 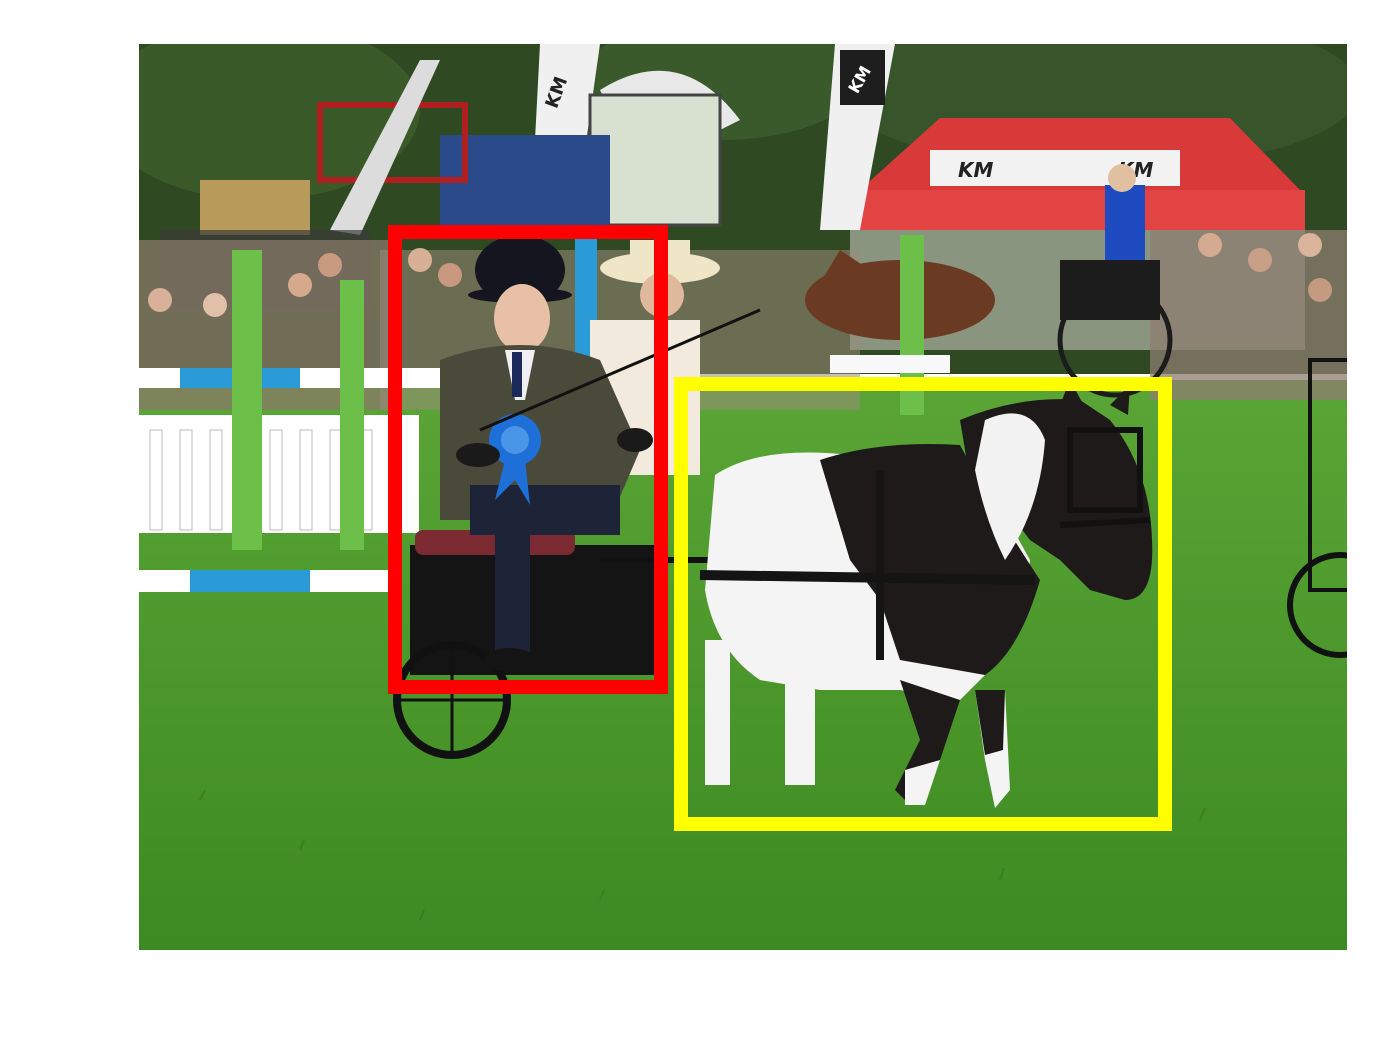 What do you see at coordinates (857, 137) in the screenshot?
I see `banner-right: KM` at bounding box center [857, 137].